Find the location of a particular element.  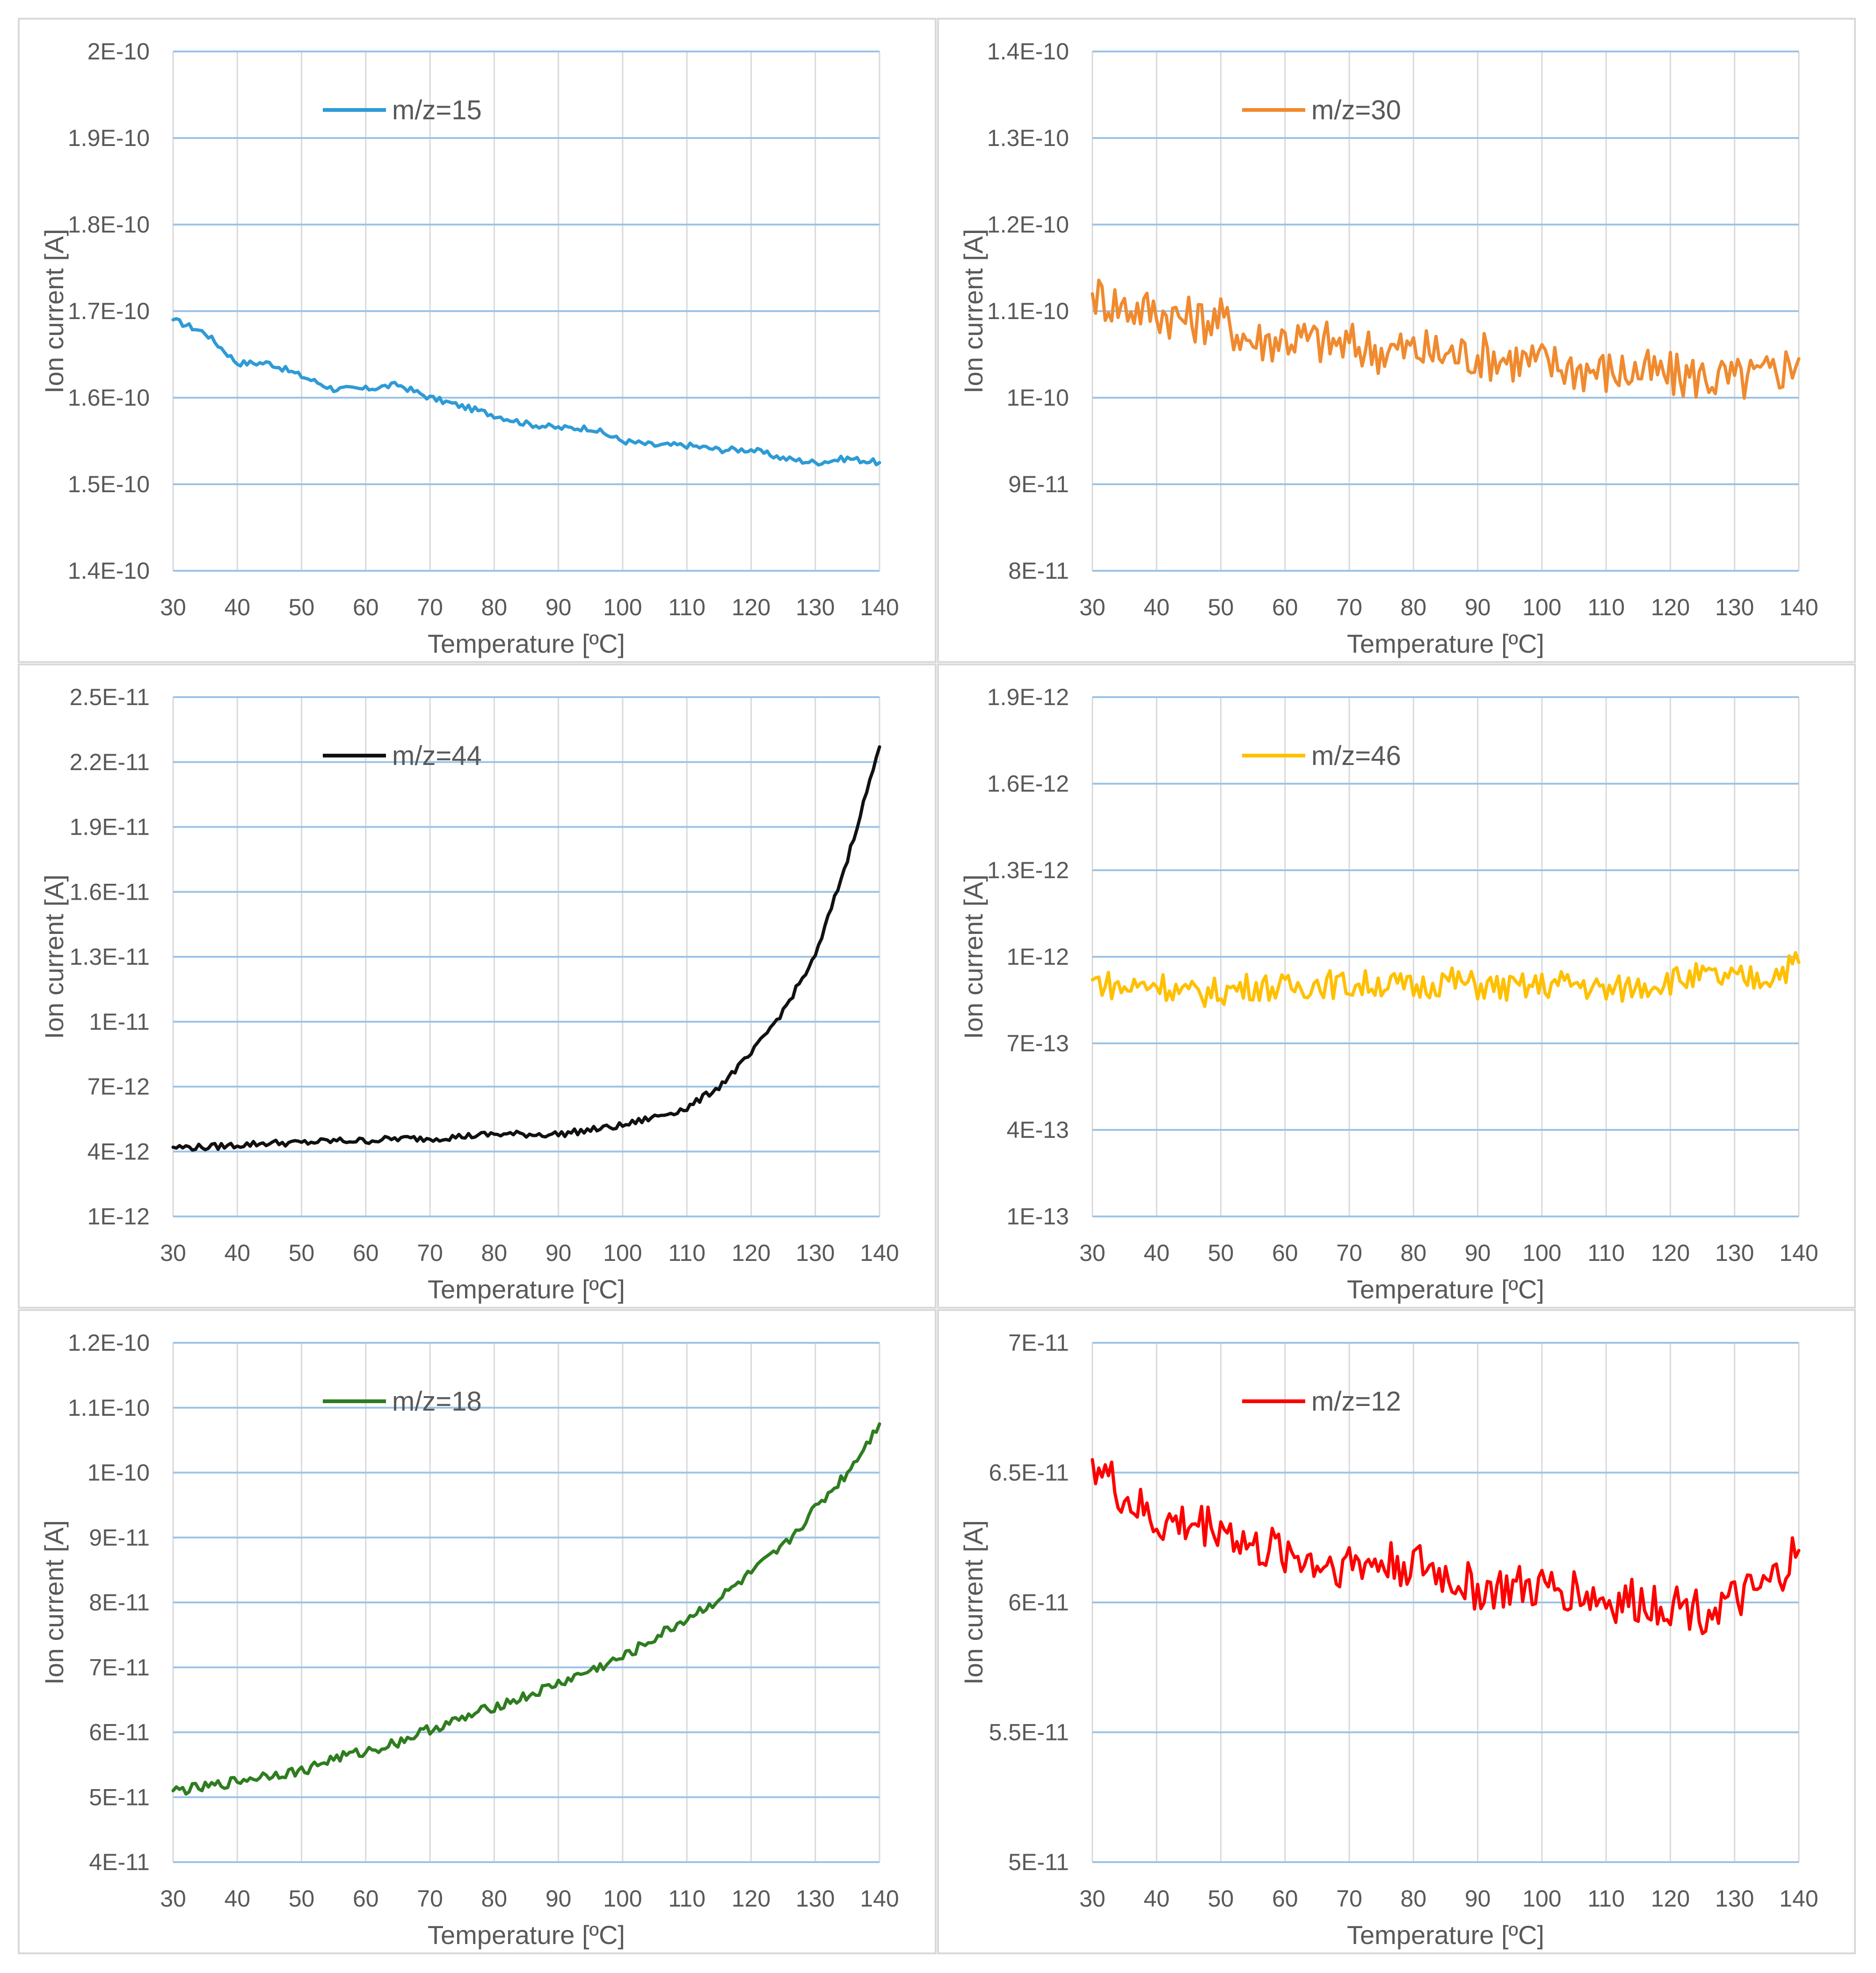

legend-label: m/z=18 is located at coordinates (437, 1401).